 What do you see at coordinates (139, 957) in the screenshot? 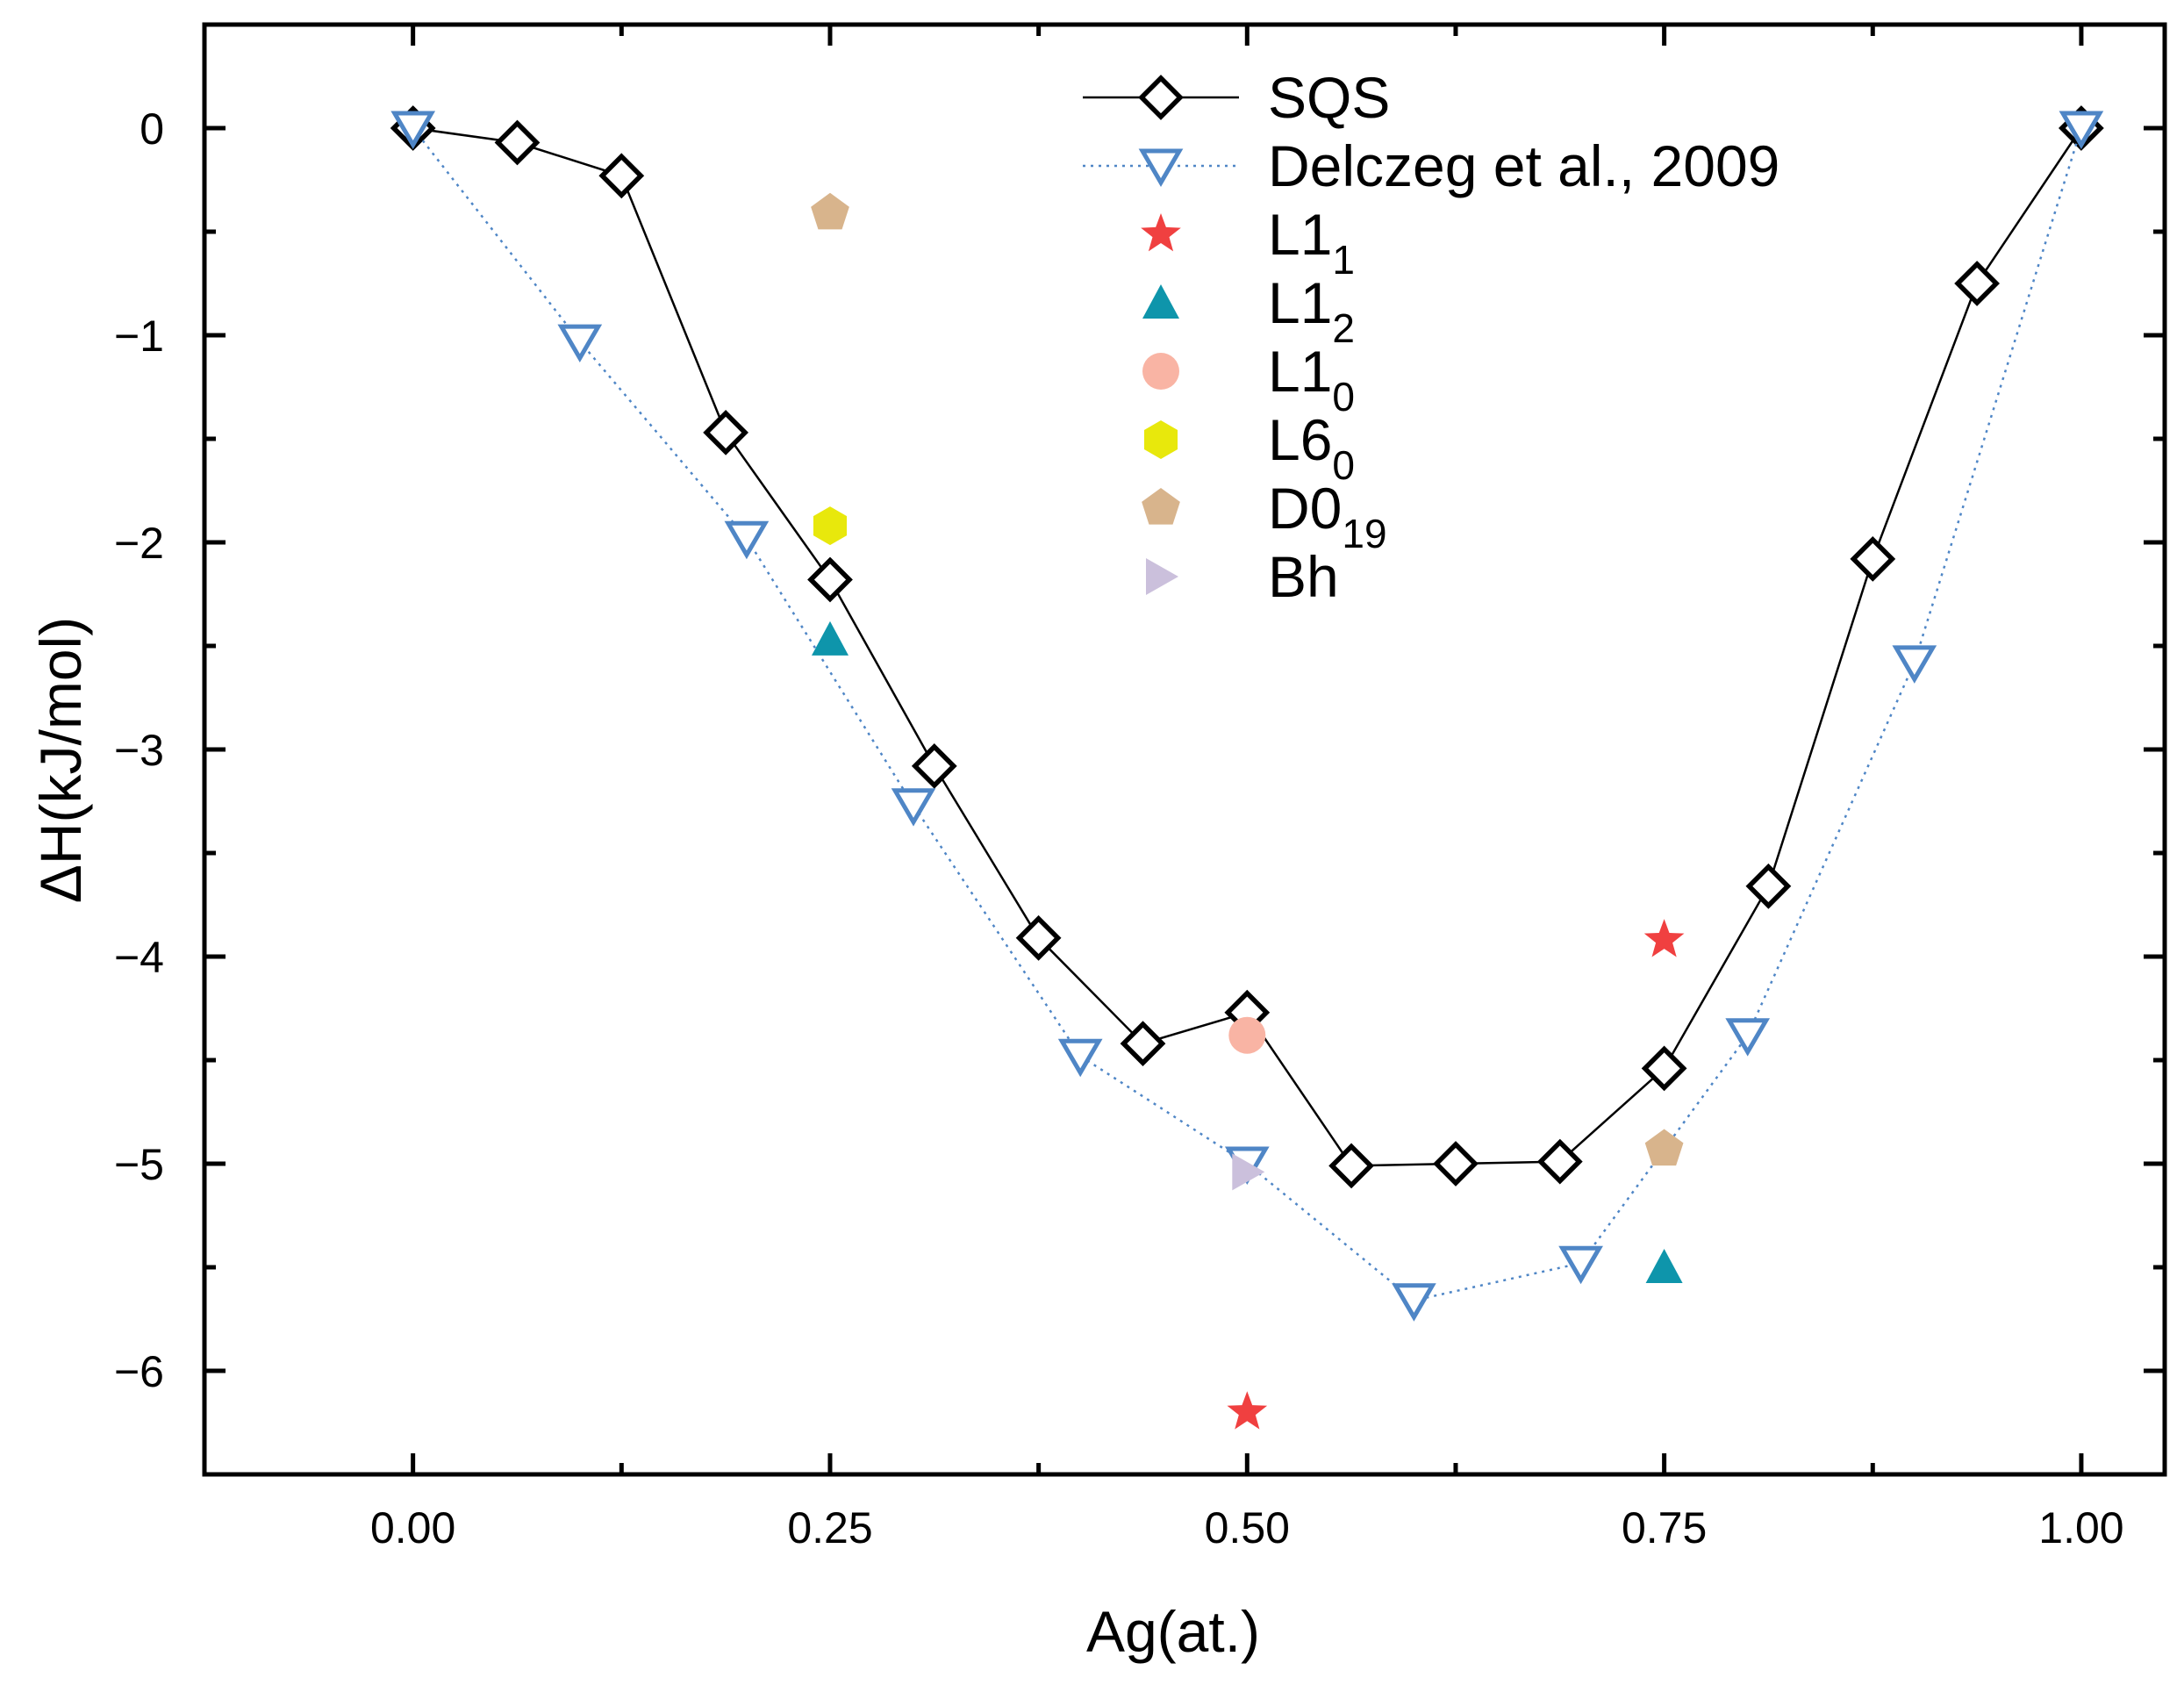
I see `y-tick-label-4: −4` at bounding box center [139, 957].